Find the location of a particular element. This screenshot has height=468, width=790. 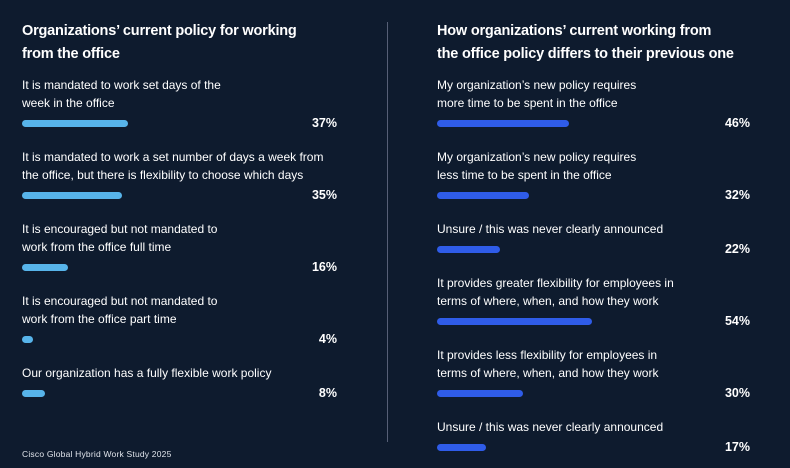

bar-row: 35% is located at coordinates (179, 195).